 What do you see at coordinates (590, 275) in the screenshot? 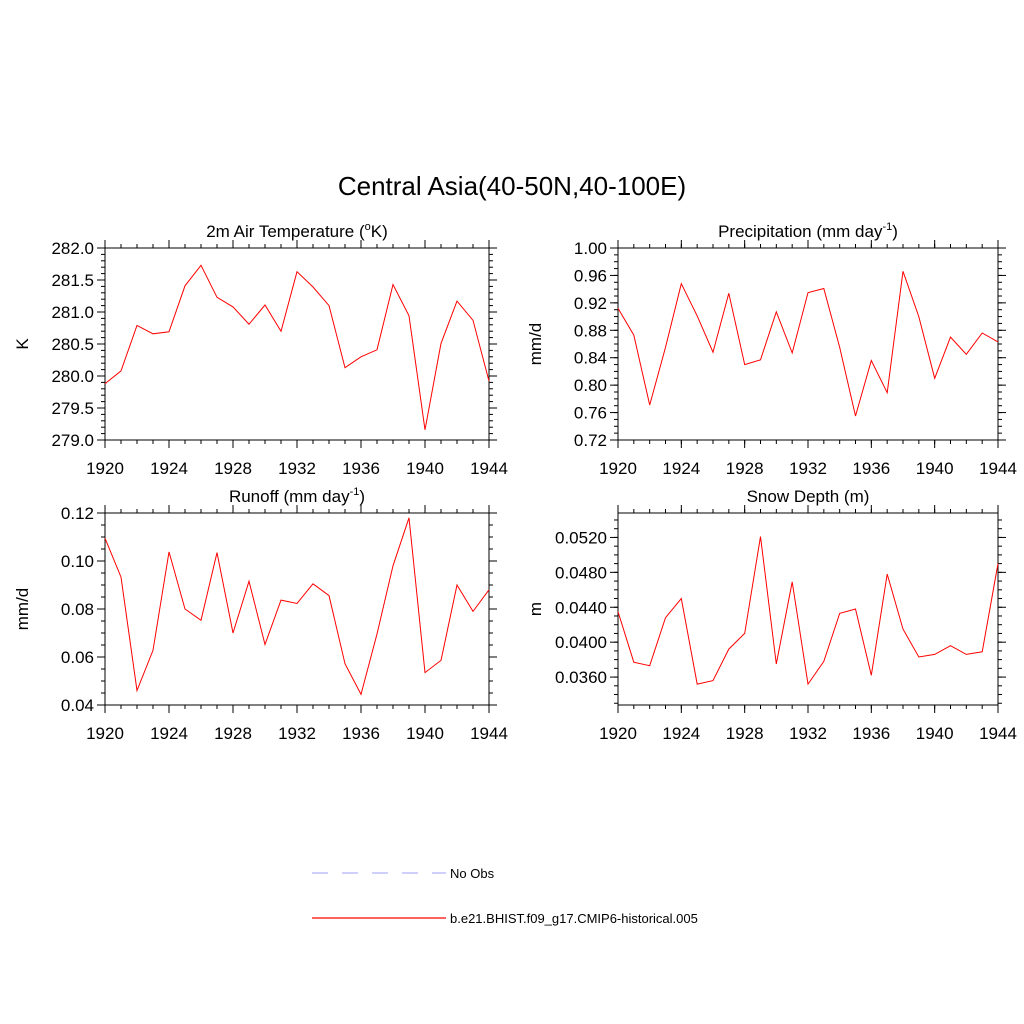
I see `y-tick-label: 0.96` at bounding box center [590, 275].